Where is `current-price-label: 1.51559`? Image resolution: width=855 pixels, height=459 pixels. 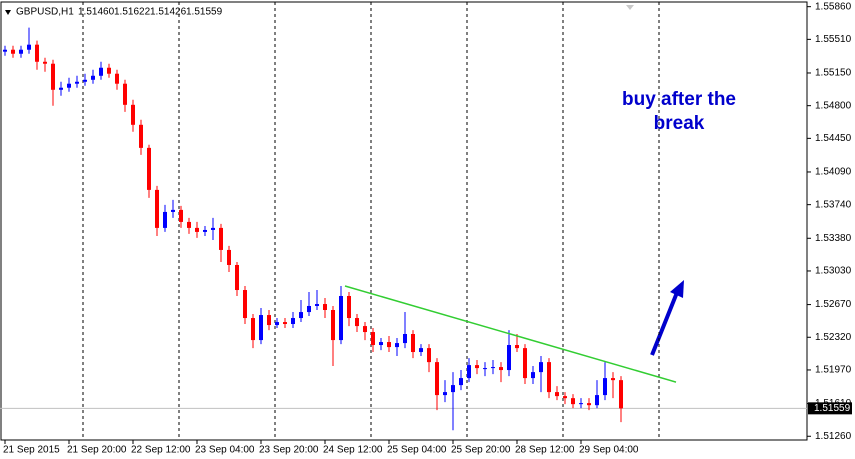
current-price-label: 1.51559 is located at coordinates (832, 408).